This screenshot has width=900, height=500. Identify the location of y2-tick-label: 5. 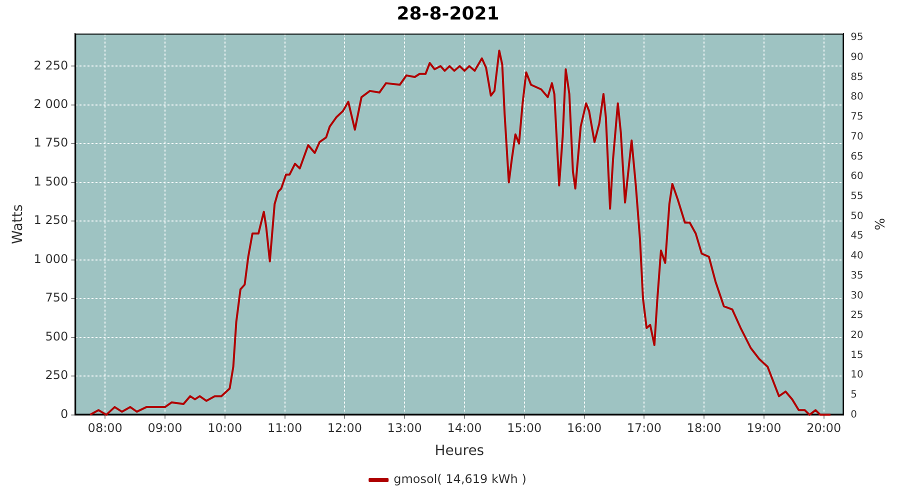
(854, 395).